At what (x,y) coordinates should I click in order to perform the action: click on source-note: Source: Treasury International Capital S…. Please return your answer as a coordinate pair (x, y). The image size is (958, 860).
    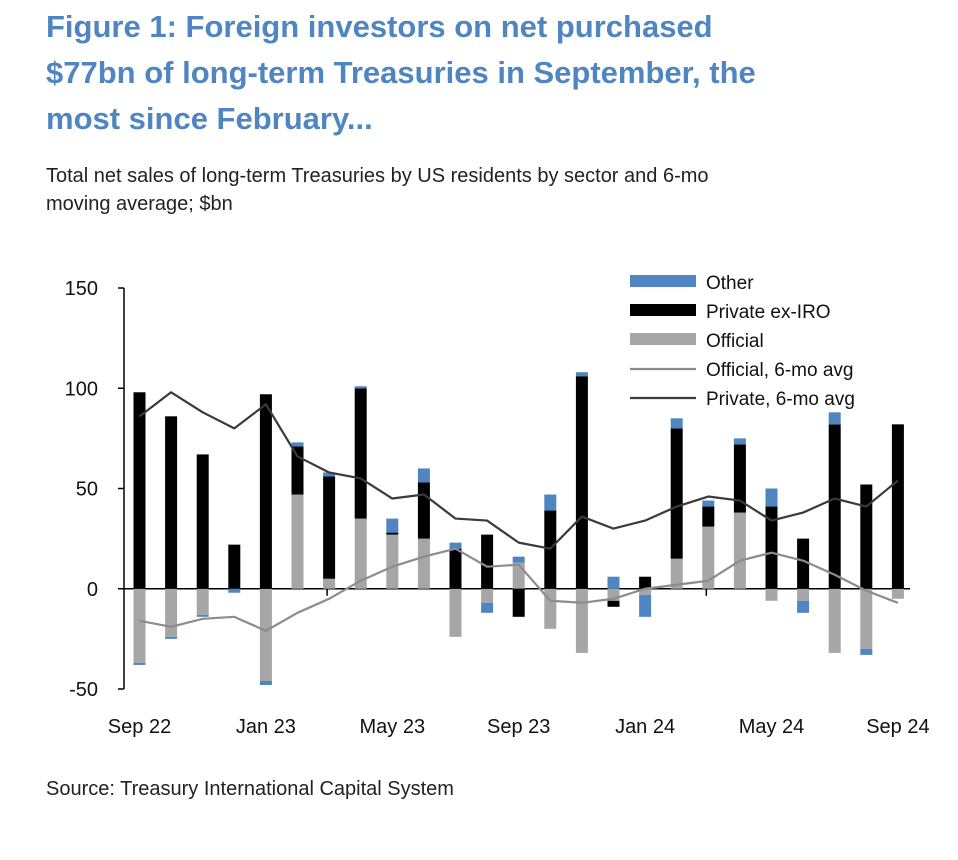
    Looking at the image, I should click on (250, 789).